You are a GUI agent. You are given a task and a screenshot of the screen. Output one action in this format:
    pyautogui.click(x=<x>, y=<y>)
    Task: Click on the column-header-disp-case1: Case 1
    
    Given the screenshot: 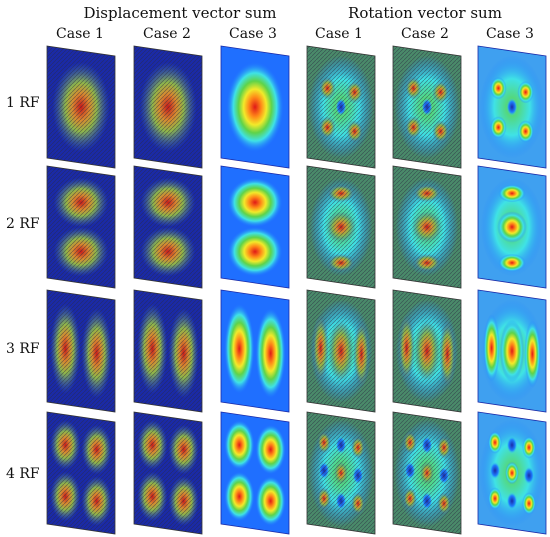 What is the action you would take?
    pyautogui.click(x=80, y=34)
    